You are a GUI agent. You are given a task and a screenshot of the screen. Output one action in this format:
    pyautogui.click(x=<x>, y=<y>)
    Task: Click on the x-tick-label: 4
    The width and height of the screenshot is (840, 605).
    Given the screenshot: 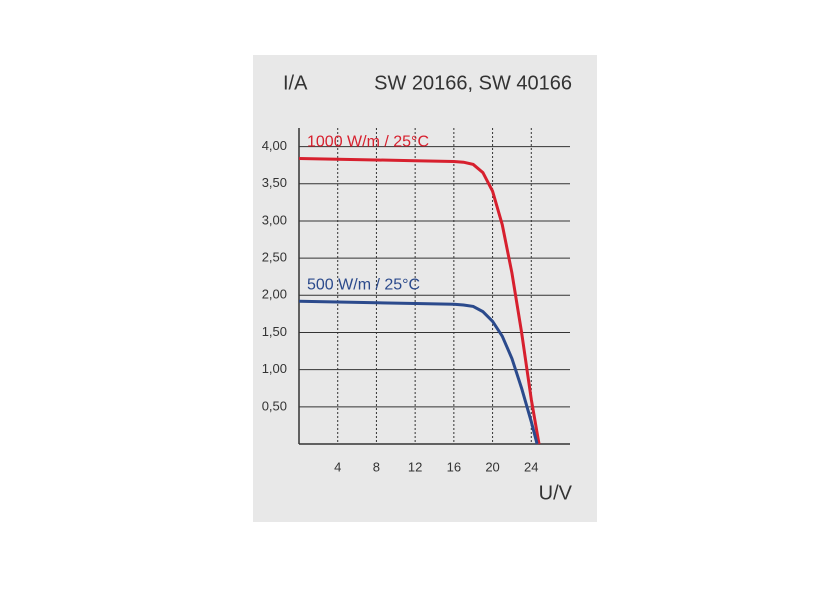 What is the action you would take?
    pyautogui.click(x=337, y=466)
    